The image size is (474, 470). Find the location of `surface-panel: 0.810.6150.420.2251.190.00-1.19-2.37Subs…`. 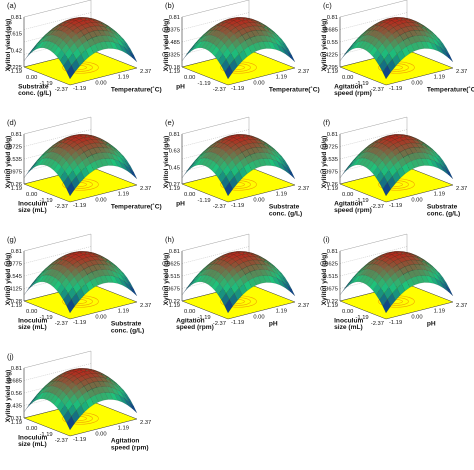

surface-panel: 0.810.6150.420.2251.190.00-1.19-2.37Subs… is located at coordinates (83, 48).